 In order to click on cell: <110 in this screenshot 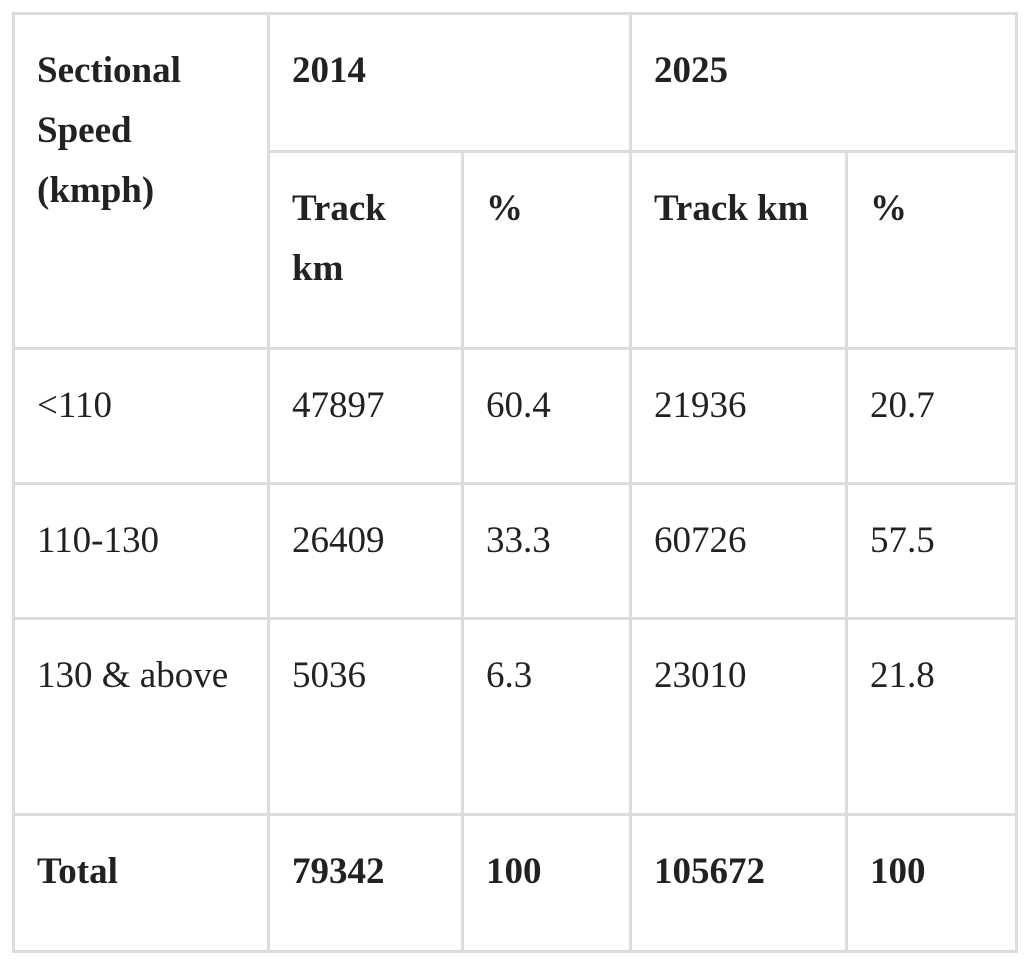, I will do `click(141, 416)`.